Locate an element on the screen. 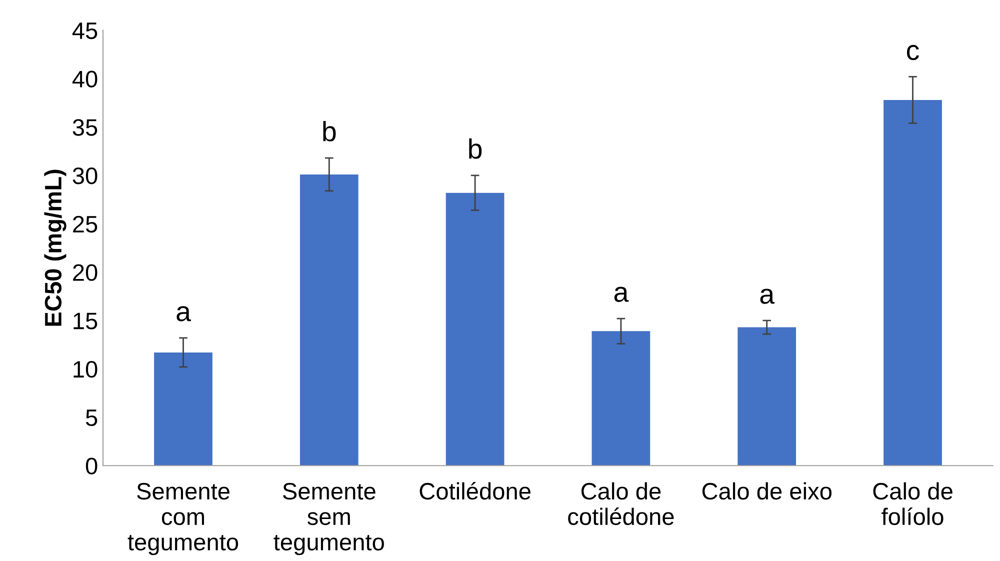  x-tick-label: Calo de cotilédone is located at coordinates (621, 504).